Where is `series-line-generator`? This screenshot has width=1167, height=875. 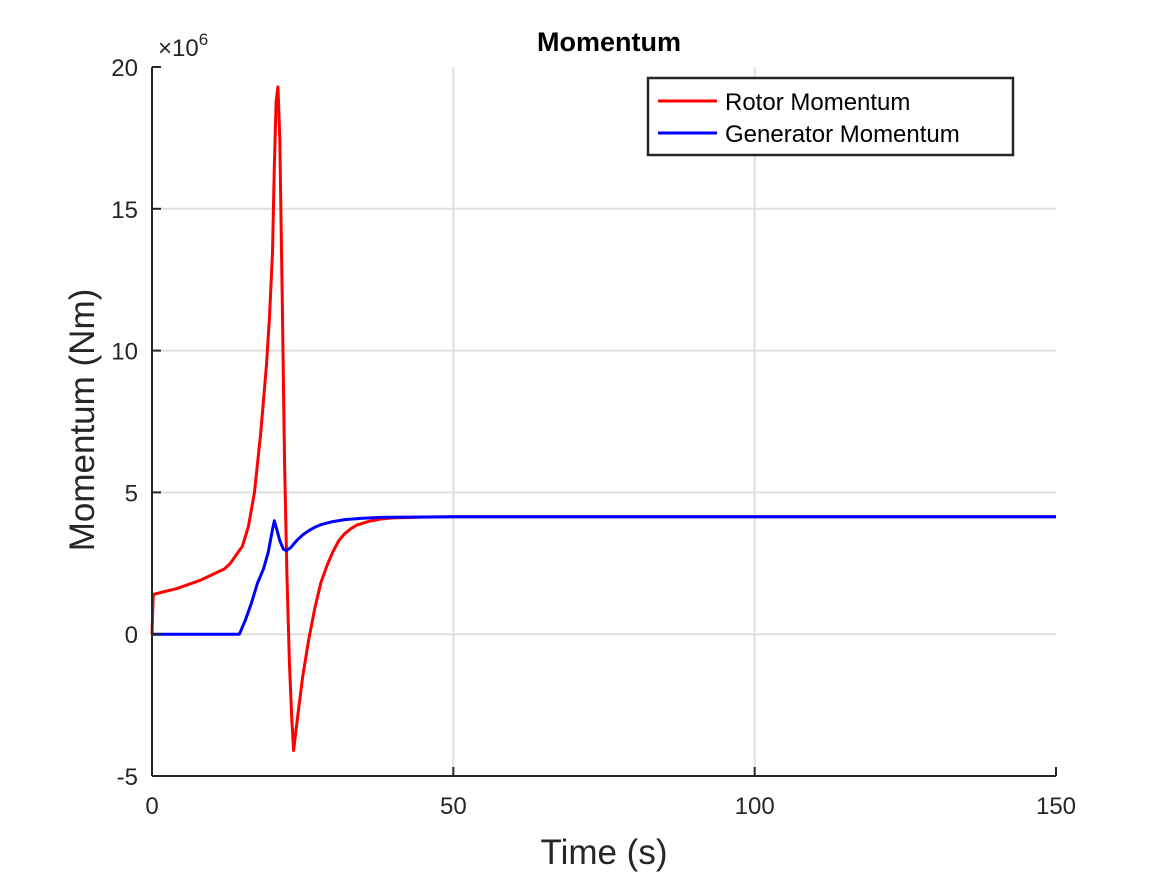 series-line-generator is located at coordinates (604, 575).